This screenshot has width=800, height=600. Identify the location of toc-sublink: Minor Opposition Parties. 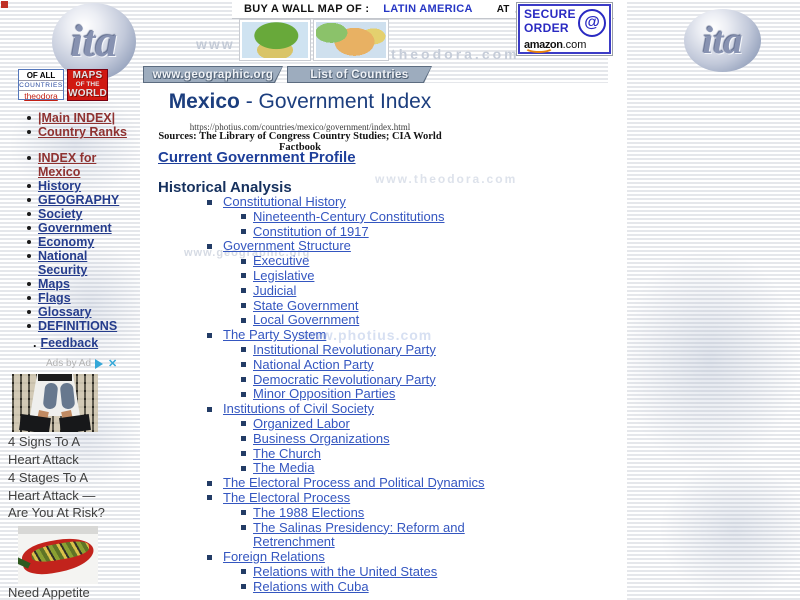
(324, 394).